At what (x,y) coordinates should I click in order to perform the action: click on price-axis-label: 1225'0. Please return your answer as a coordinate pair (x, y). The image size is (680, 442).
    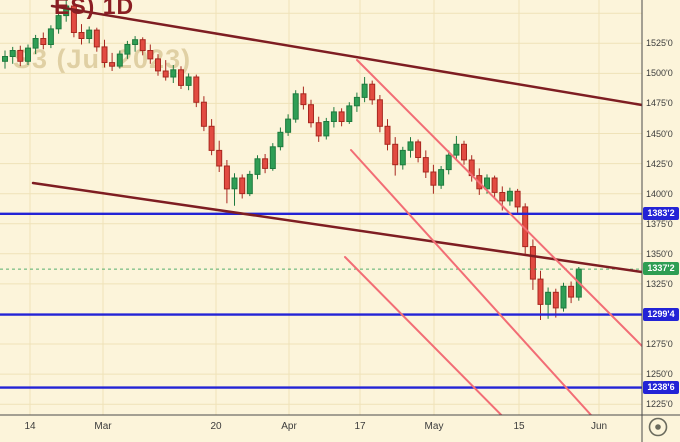
    Looking at the image, I should click on (659, 404).